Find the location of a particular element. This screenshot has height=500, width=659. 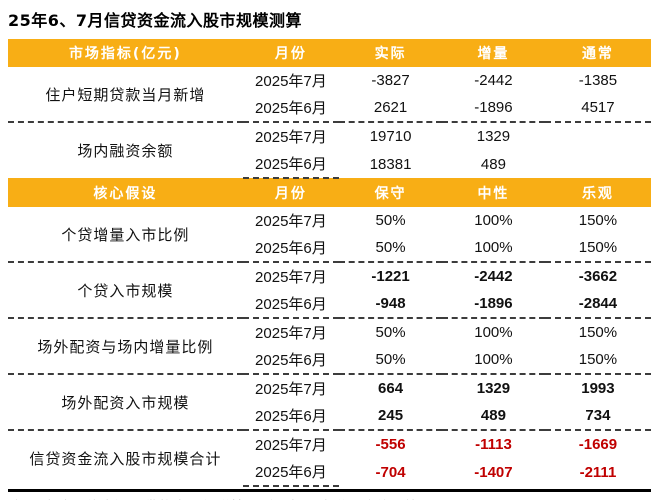

value-cell: -1113 is located at coordinates (493, 444).